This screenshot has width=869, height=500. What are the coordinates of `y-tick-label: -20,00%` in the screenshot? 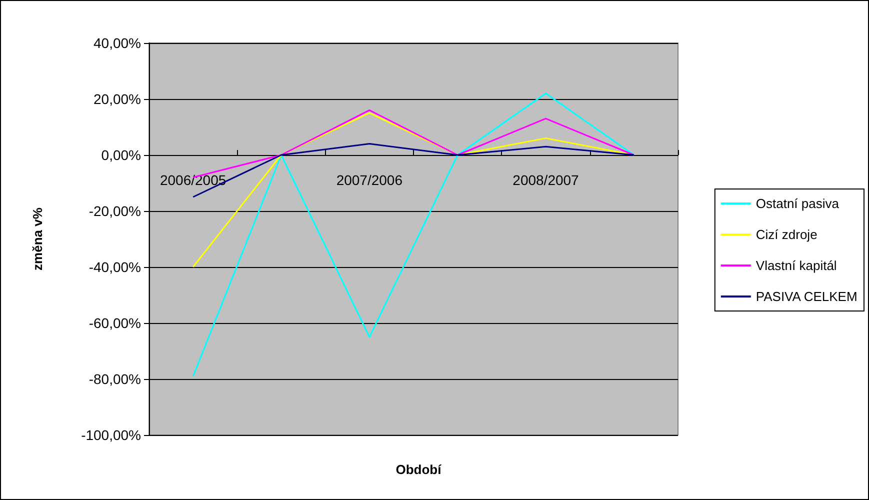 It's located at (114, 211).